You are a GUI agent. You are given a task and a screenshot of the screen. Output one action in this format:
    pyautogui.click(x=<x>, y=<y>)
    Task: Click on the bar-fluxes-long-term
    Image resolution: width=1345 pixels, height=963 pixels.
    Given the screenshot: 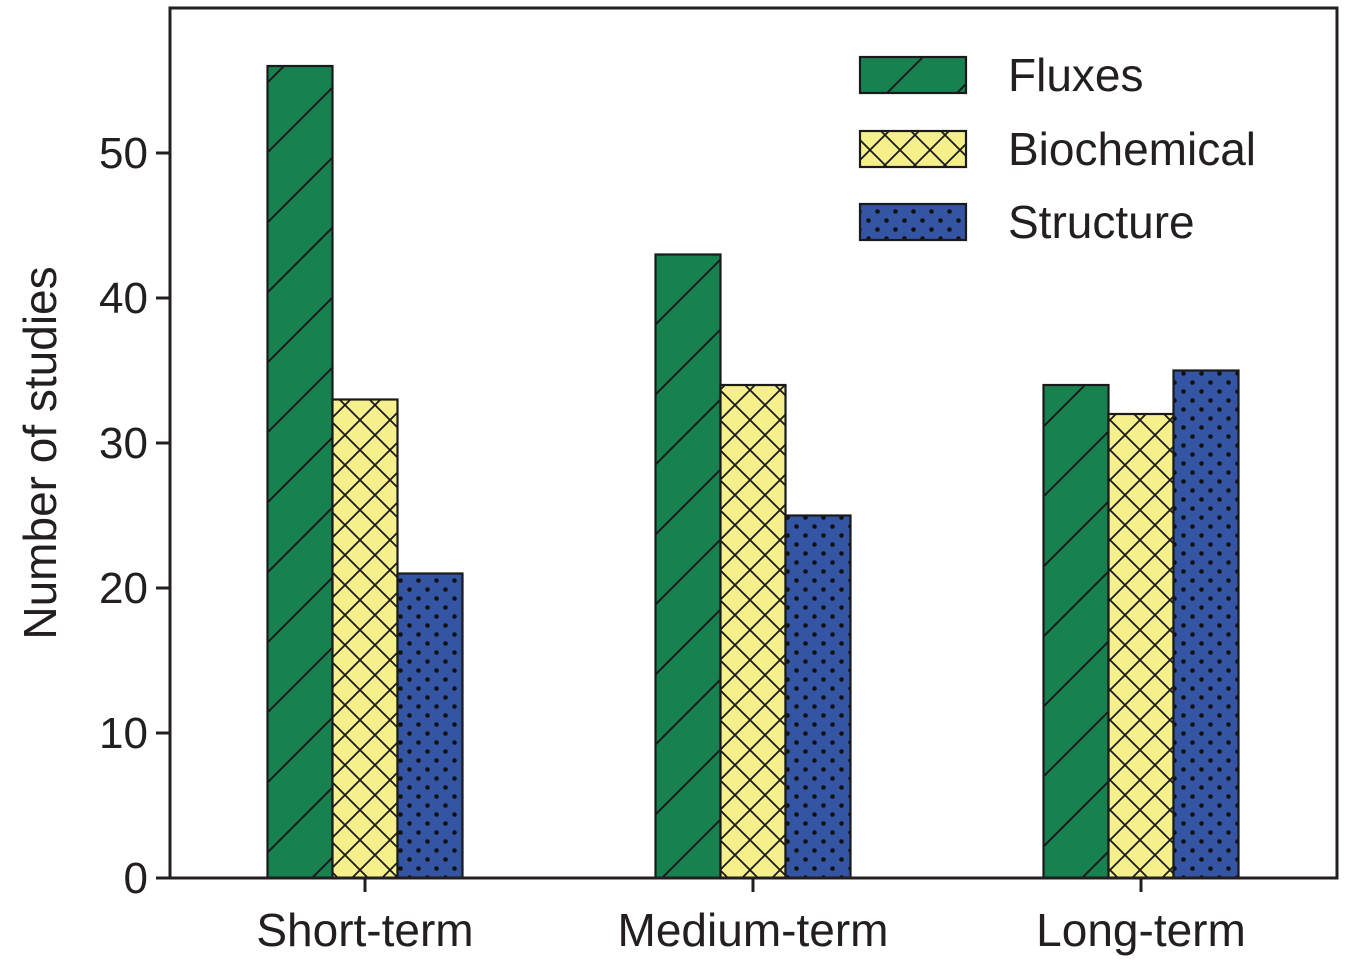 What is the action you would take?
    pyautogui.click(x=1076, y=631)
    